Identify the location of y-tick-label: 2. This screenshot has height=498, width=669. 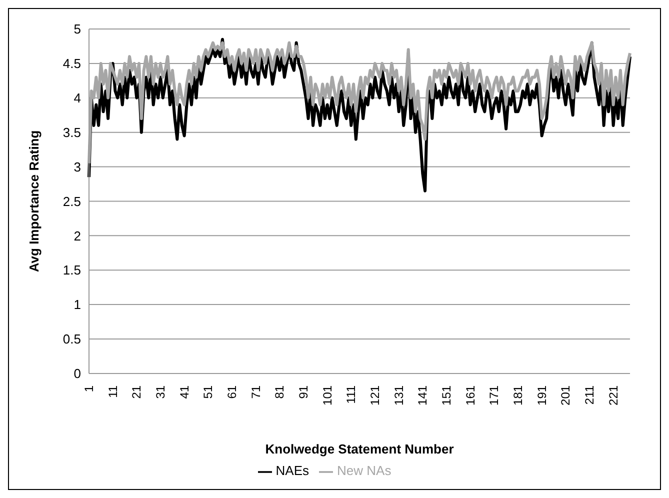
(77, 236).